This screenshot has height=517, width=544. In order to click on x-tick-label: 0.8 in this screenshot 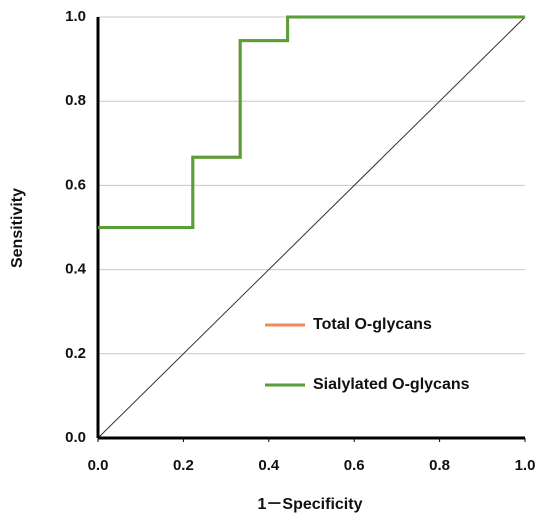, I will do `click(439, 465)`.